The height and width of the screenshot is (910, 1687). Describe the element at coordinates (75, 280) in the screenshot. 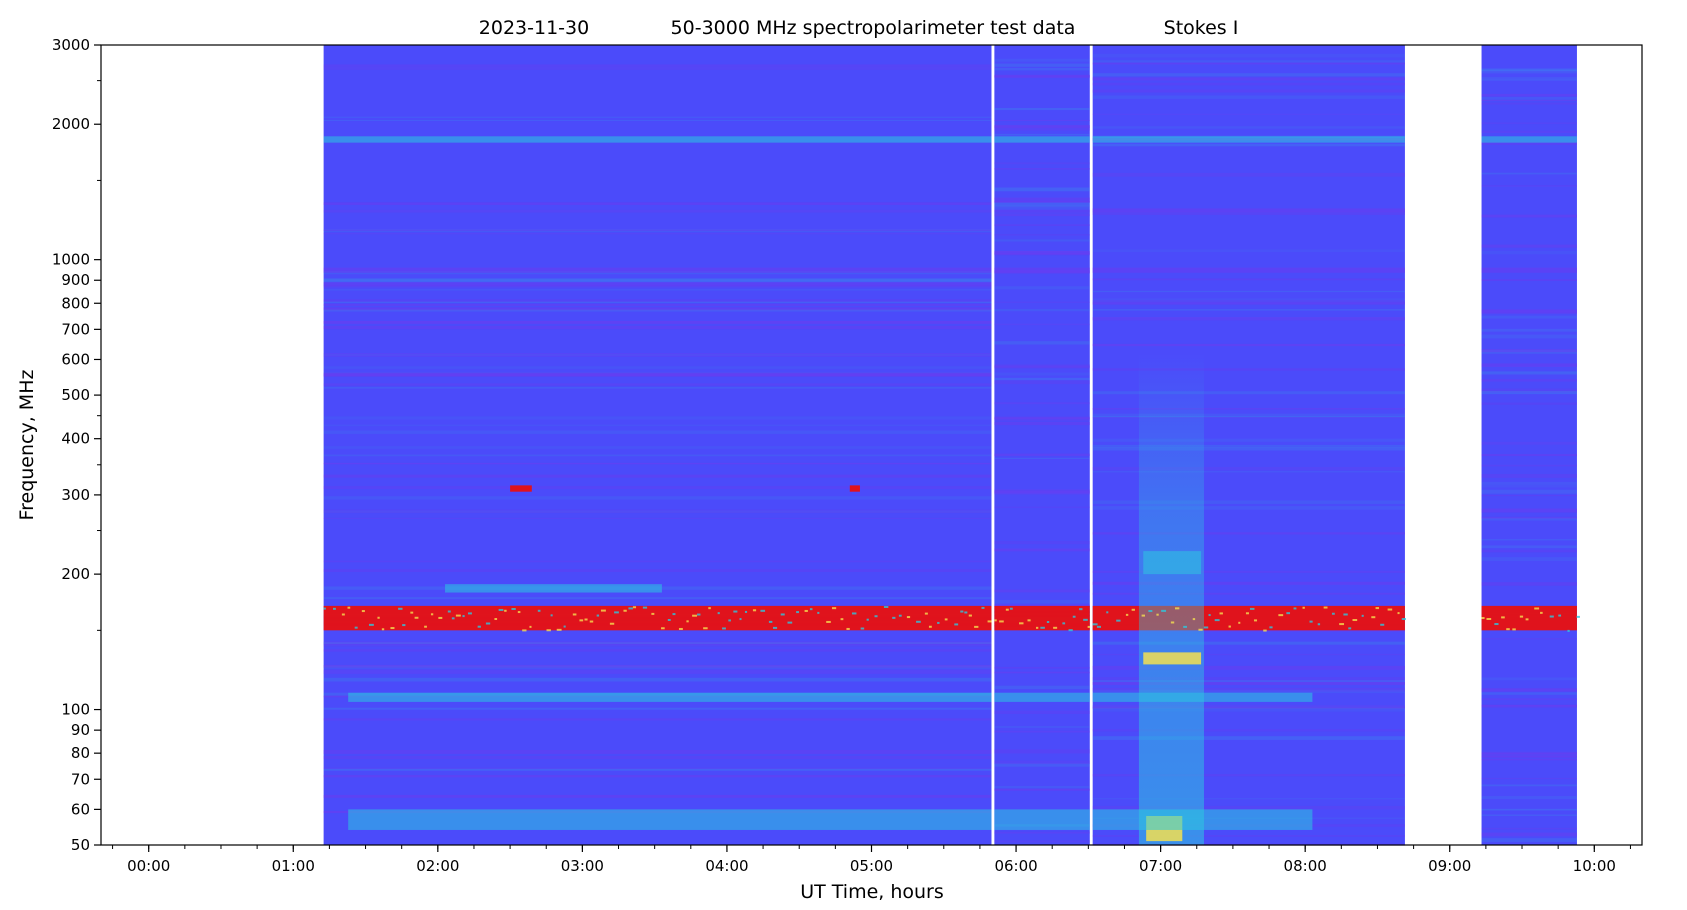

I see `y-tick-label: 900` at that location.